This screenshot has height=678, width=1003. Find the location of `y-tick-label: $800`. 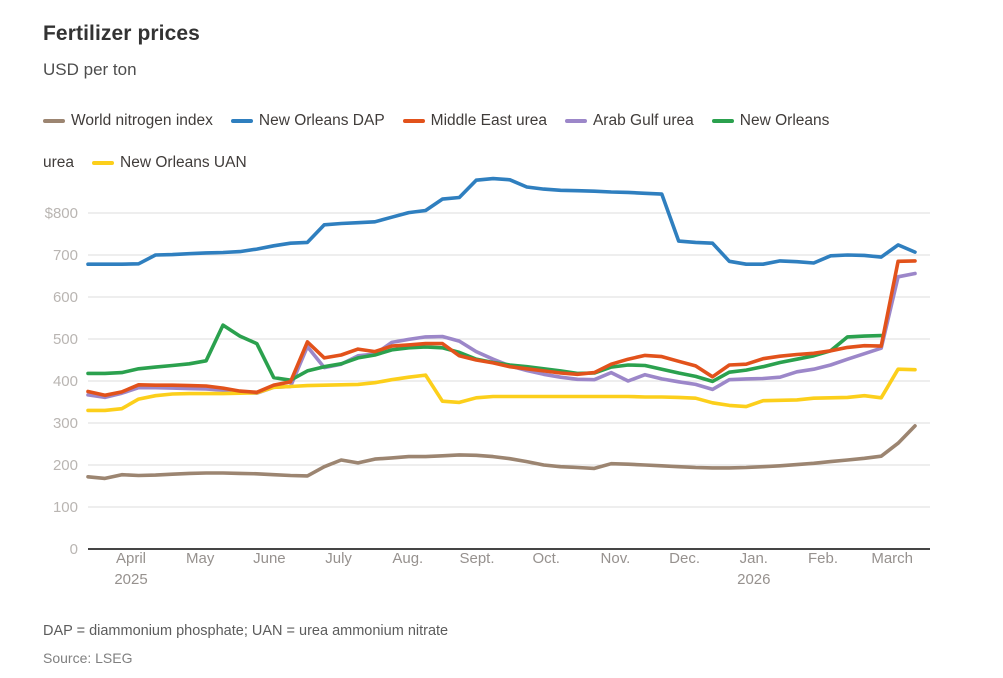

y-tick-label: $800 is located at coordinates (61, 213).